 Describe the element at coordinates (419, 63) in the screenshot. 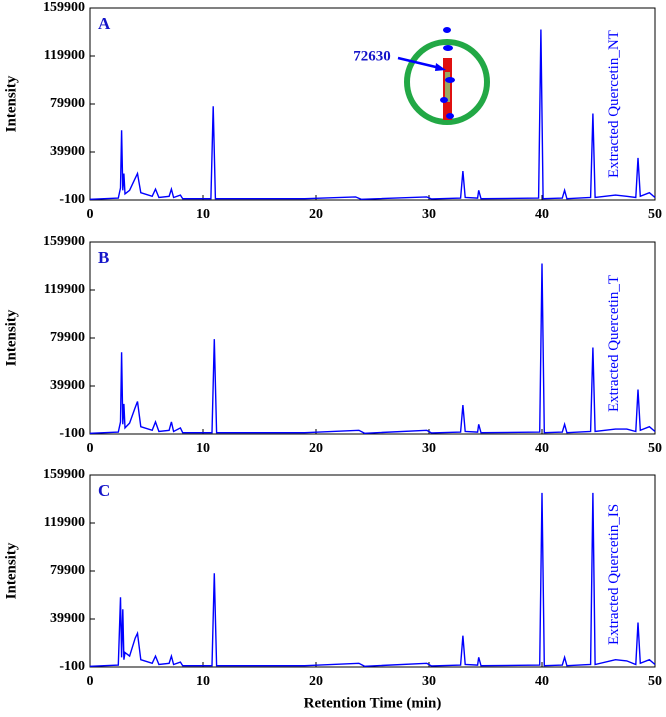

I see `arrow-line` at that location.